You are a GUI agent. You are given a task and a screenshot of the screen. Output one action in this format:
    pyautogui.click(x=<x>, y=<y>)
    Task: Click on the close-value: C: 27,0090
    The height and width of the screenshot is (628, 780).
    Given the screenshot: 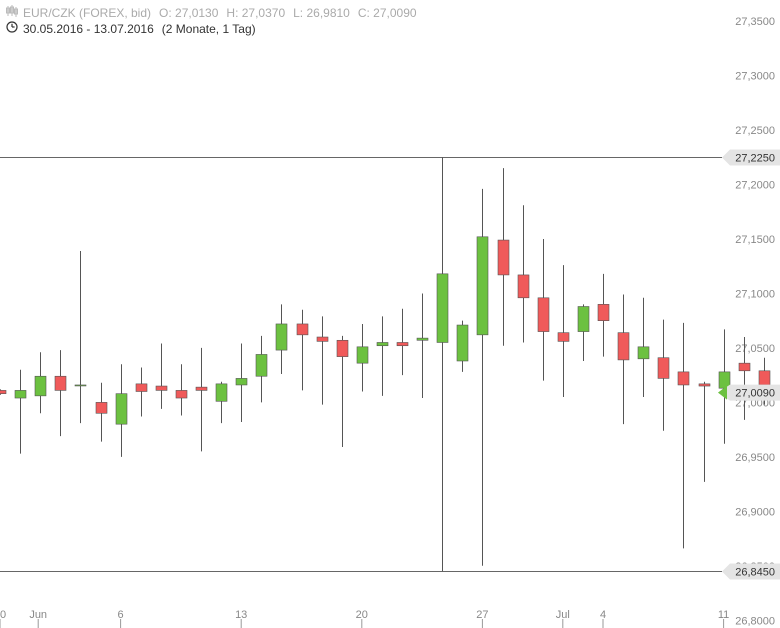 What is the action you would take?
    pyautogui.click(x=387, y=13)
    